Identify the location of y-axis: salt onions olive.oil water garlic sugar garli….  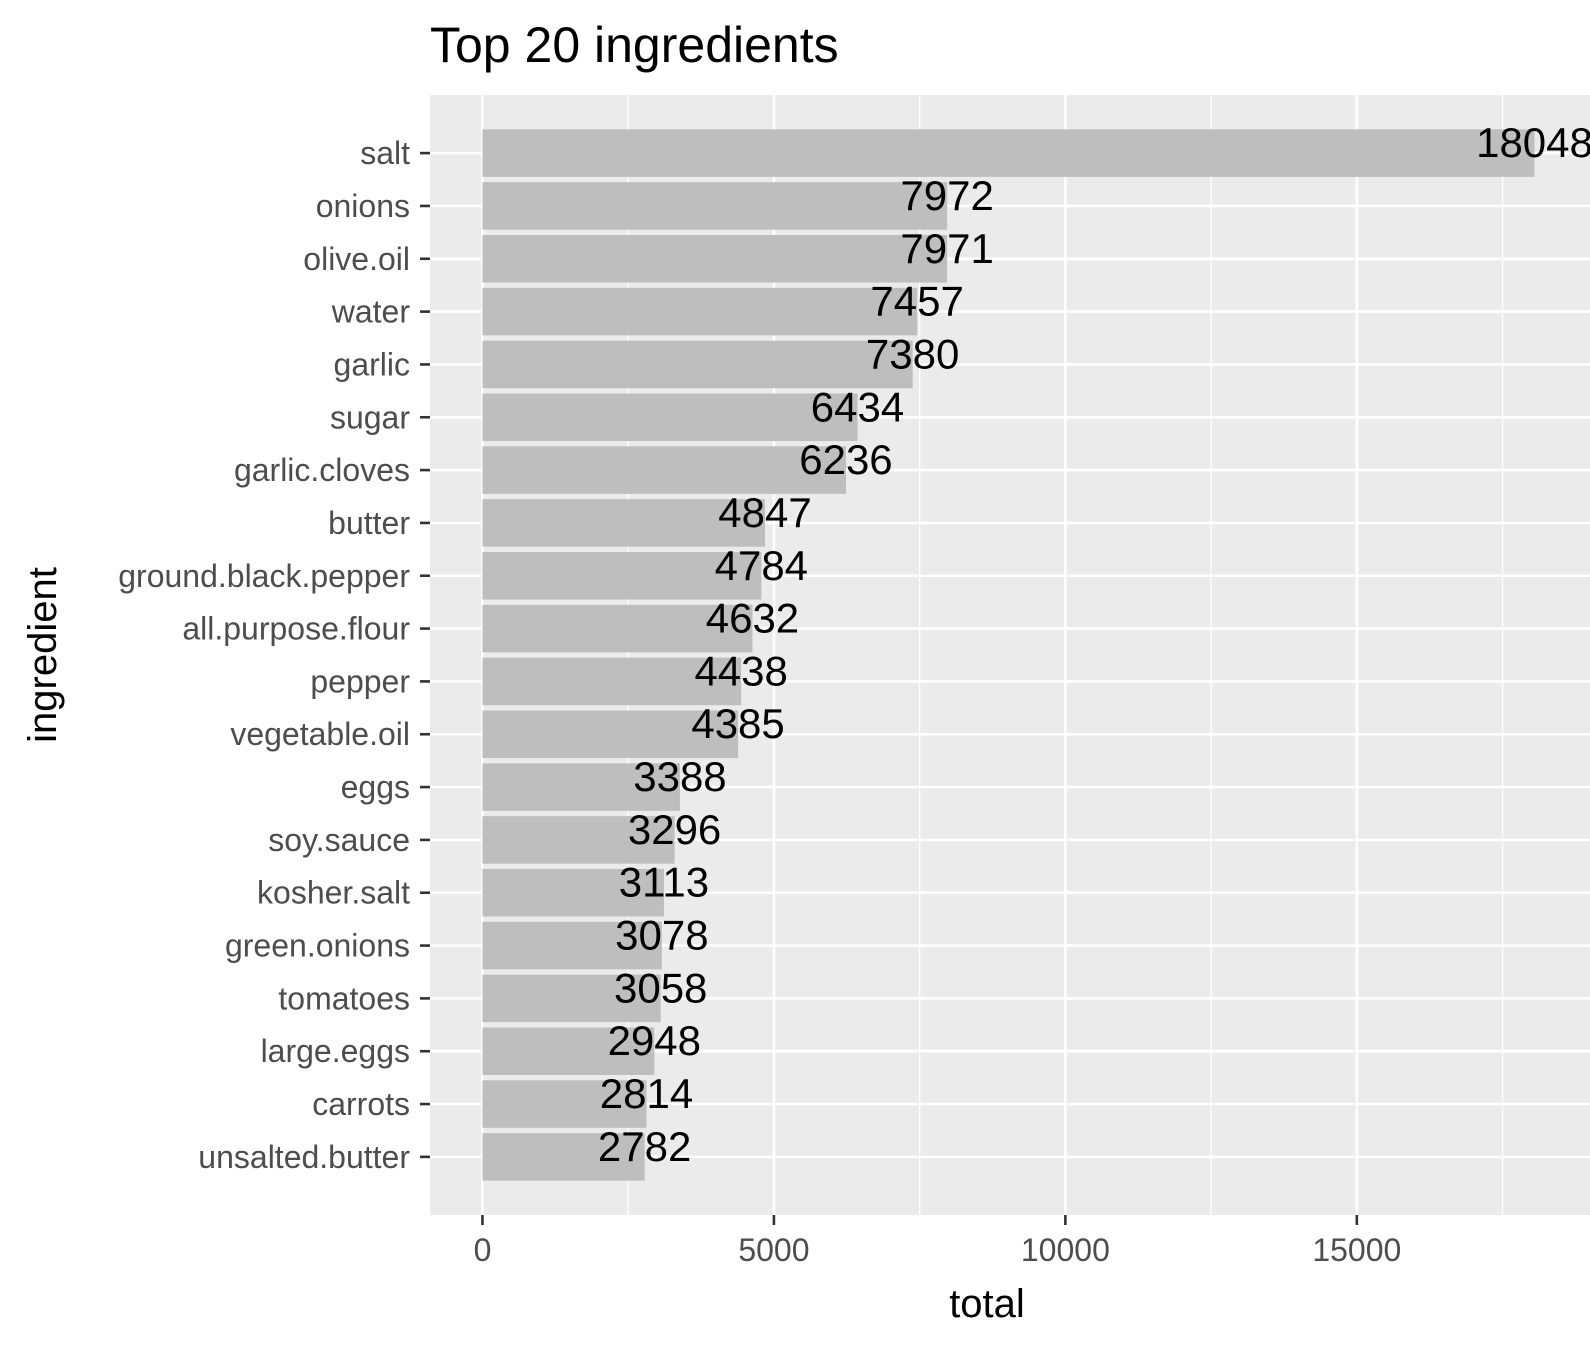
(274, 655).